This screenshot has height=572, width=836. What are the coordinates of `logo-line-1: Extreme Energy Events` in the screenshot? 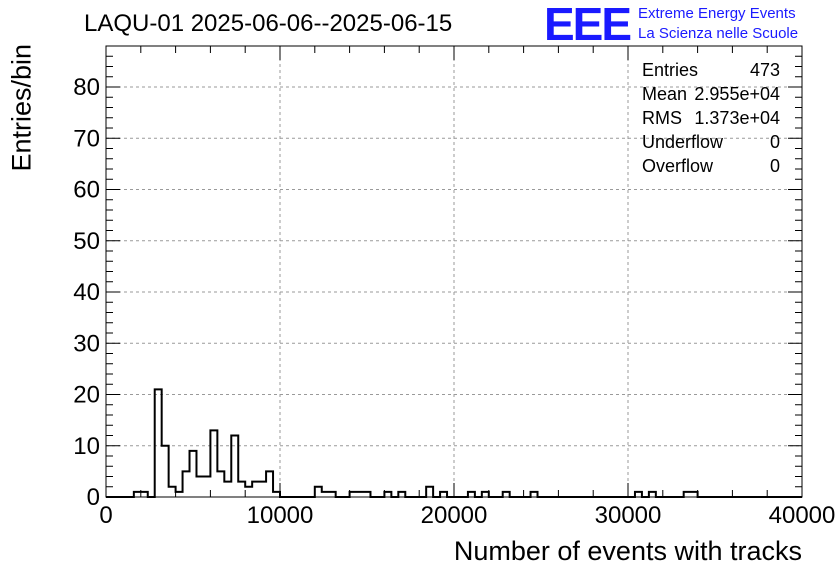 It's located at (717, 13).